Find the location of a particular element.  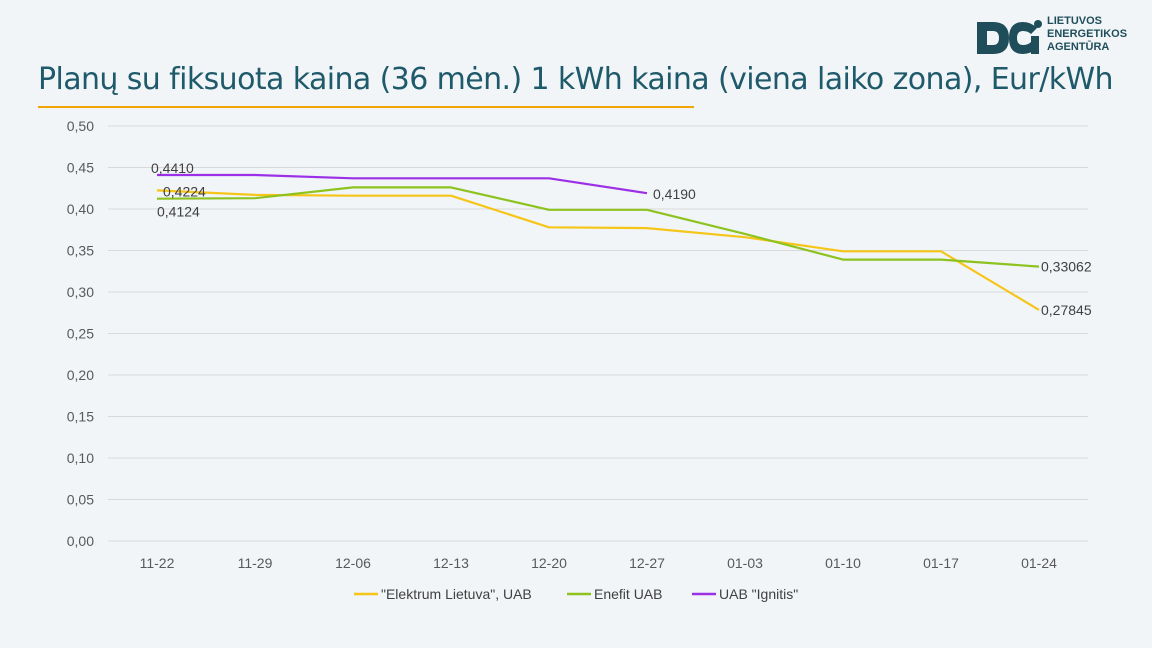

y-tick-label: 0,05 is located at coordinates (80, 500).